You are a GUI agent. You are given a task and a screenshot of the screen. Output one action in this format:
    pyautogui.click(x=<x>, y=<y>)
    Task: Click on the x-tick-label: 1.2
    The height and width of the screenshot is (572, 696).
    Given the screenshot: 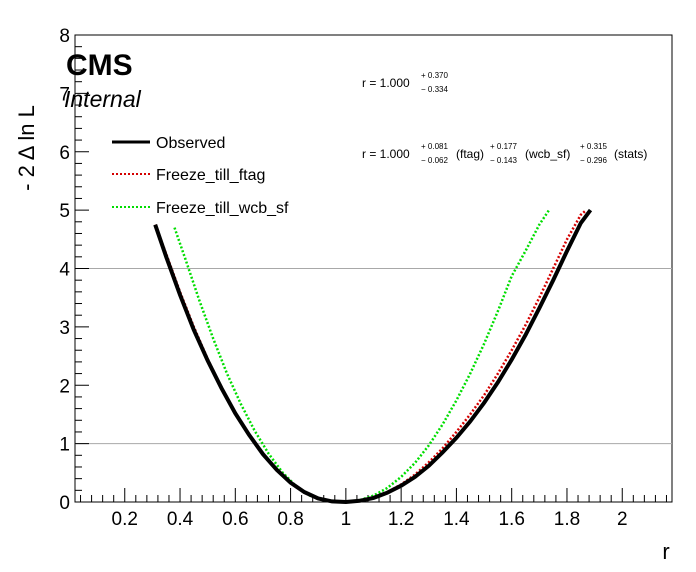 What is the action you would take?
    pyautogui.click(x=401, y=519)
    